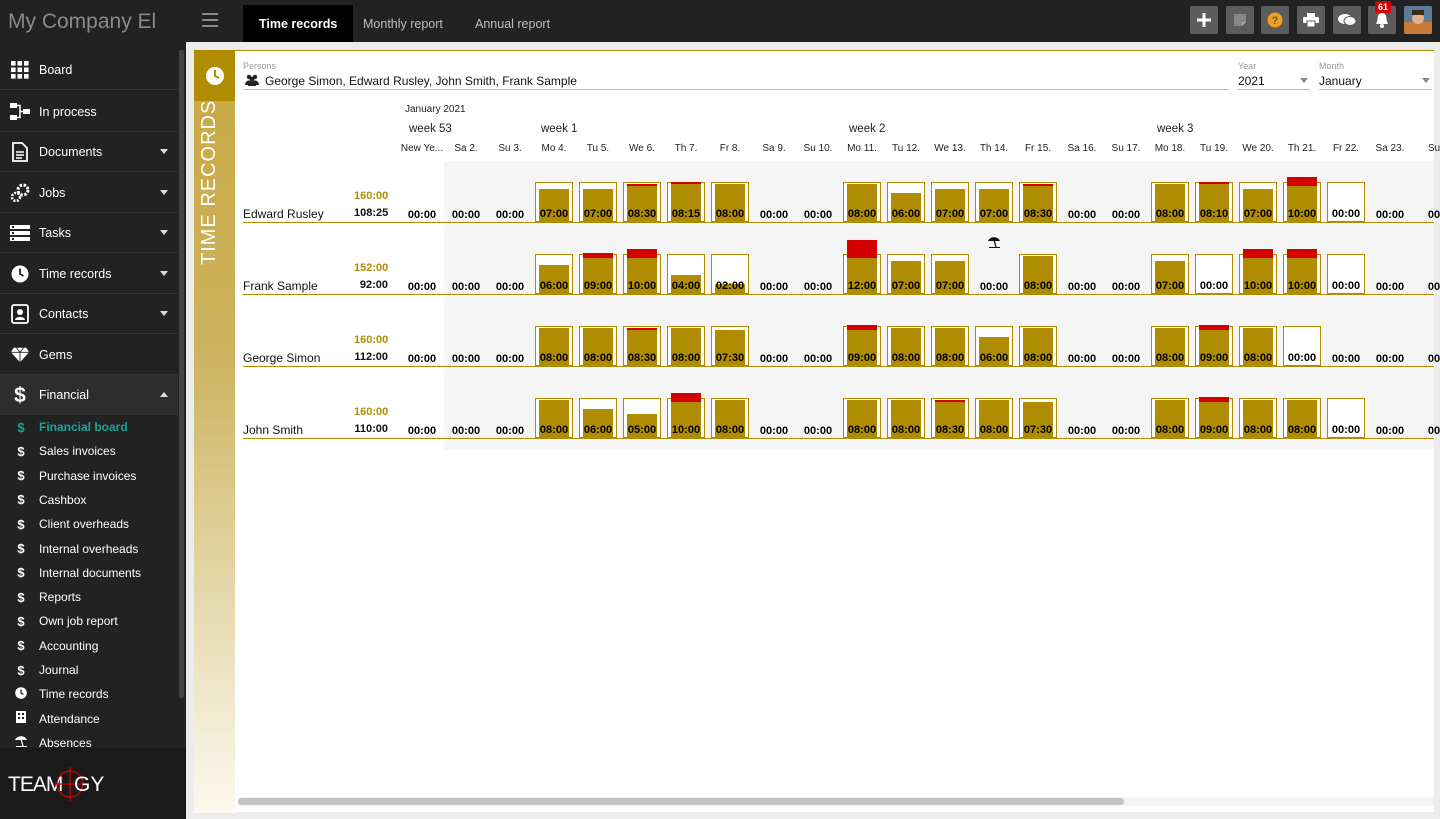 Image resolution: width=1440 pixels, height=819 pixels. Describe the element at coordinates (89, 274) in the screenshot. I see `sidebar-item-time-records: Time records` at that location.